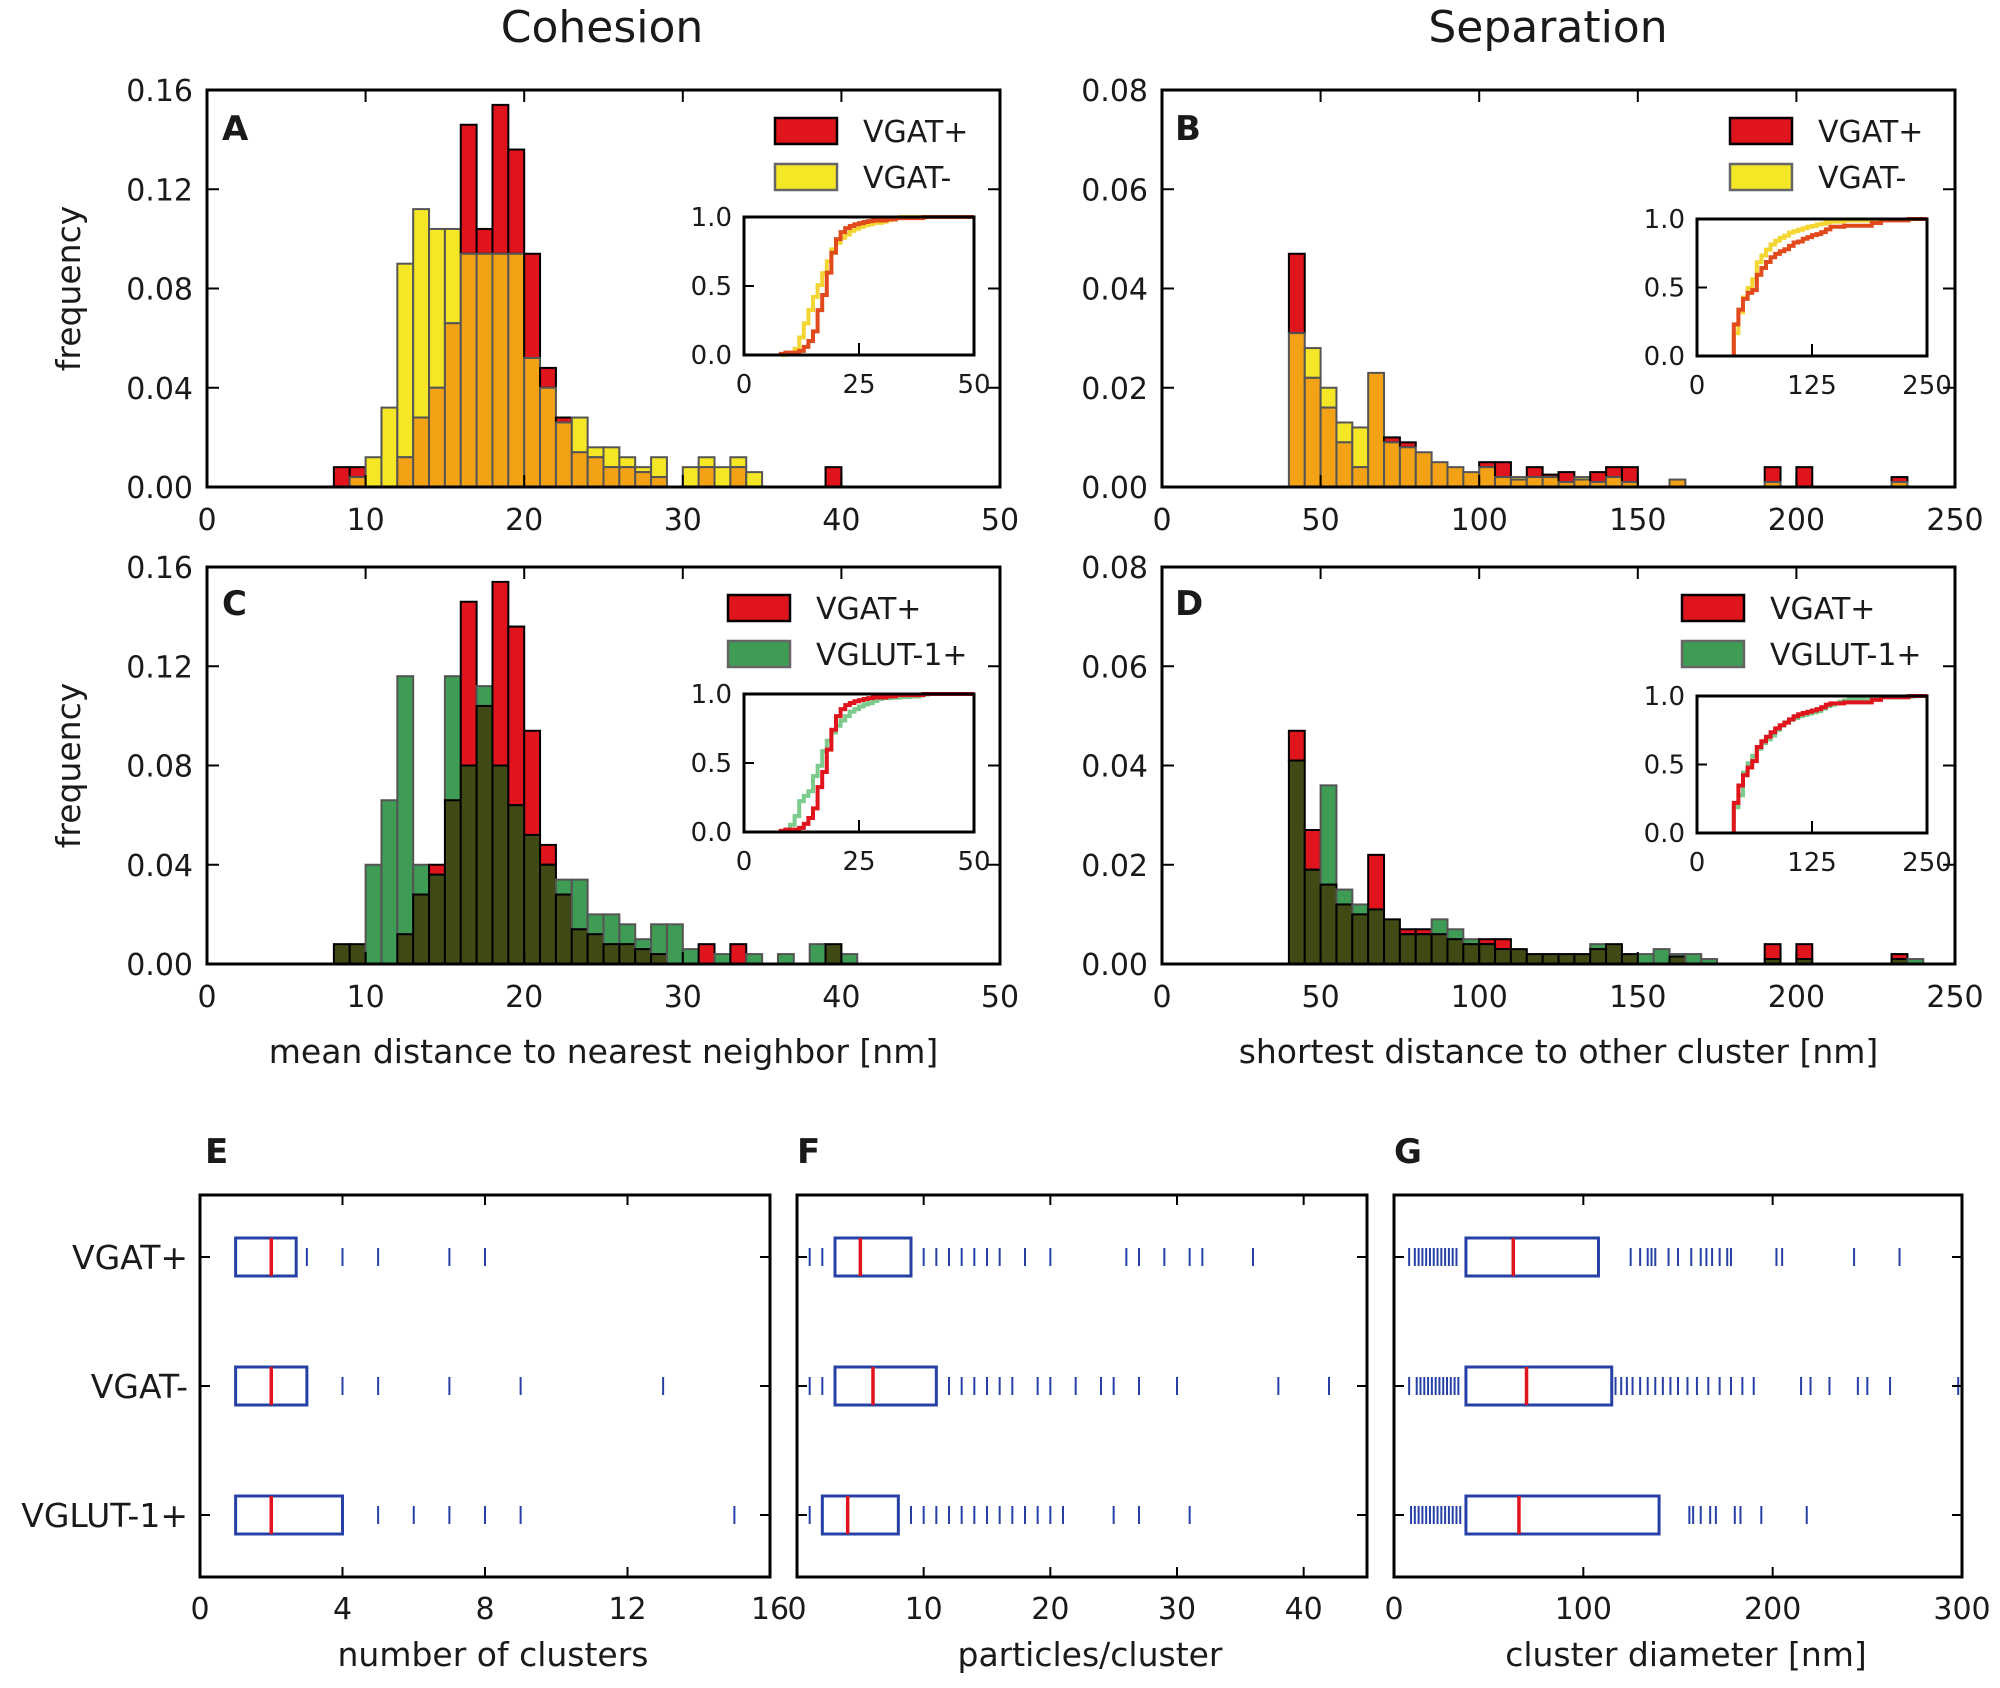 The height and width of the screenshot is (1688, 2000). Describe the element at coordinates (1078, 1403) in the screenshot. I see `panel-f-boxplot: 0 10 20 30 40 particles/cluster F` at that location.